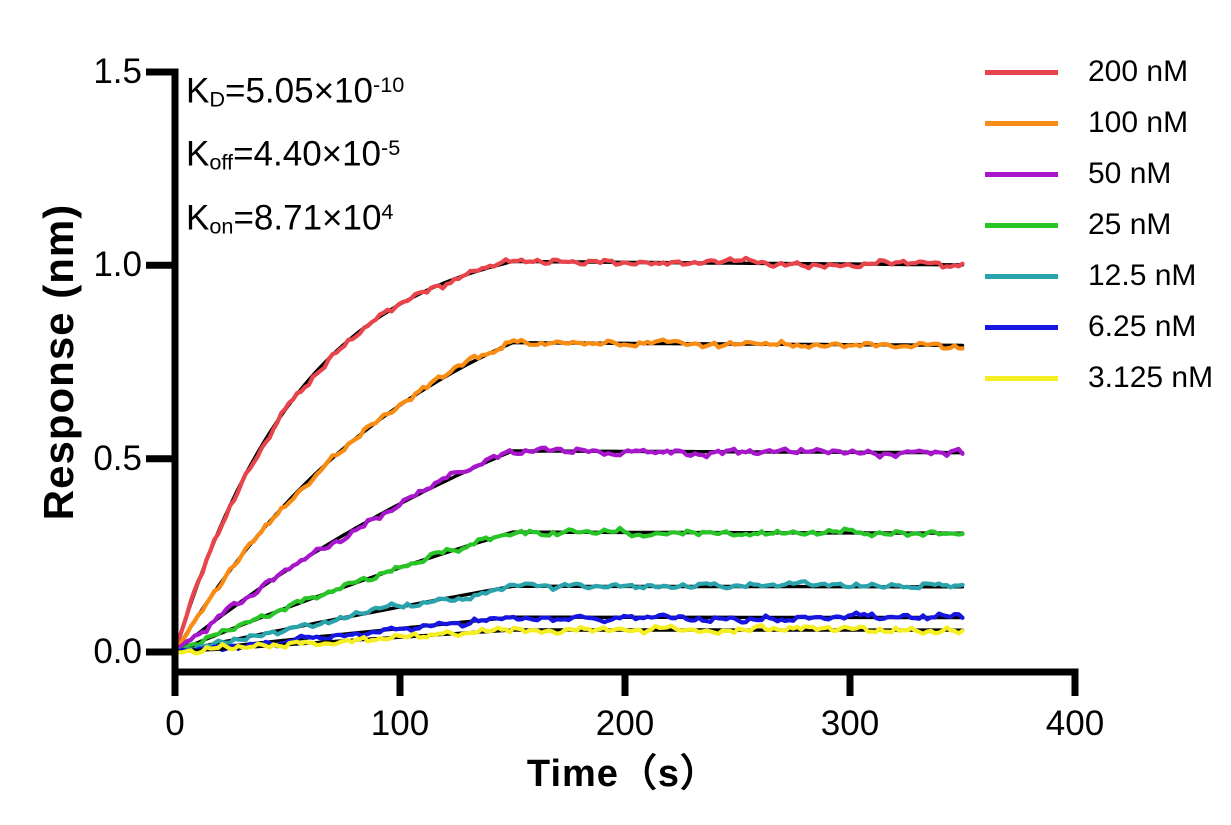  What do you see at coordinates (1075, 723) in the screenshot?
I see `x-tick-label: 400` at bounding box center [1075, 723].